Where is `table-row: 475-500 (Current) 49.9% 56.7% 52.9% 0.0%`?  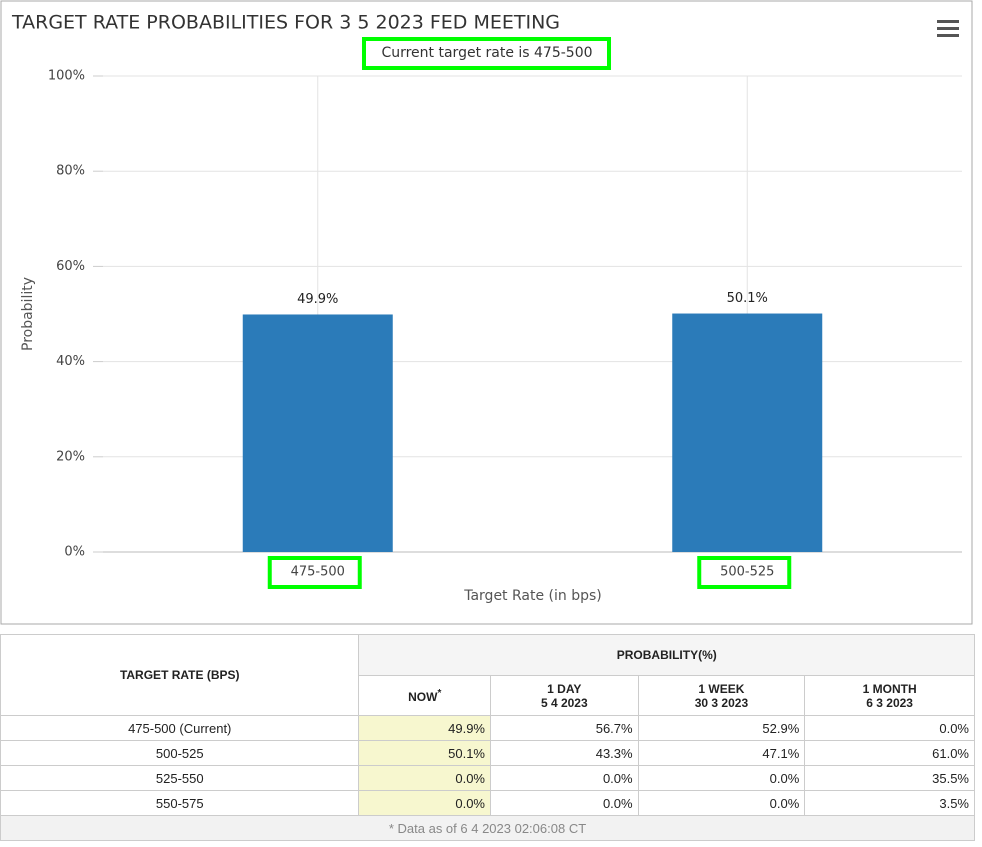
table-row: 475-500 (Current) 49.9% 56.7% 52.9% 0.0% is located at coordinates (487, 728).